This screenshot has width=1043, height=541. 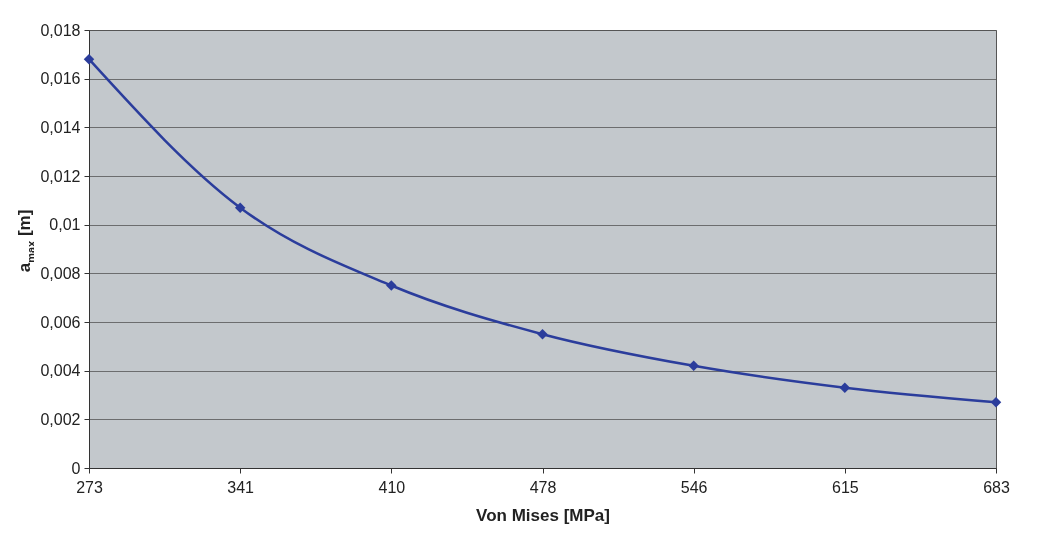 What do you see at coordinates (60, 79) in the screenshot?
I see `y-tick-label: 0,016` at bounding box center [60, 79].